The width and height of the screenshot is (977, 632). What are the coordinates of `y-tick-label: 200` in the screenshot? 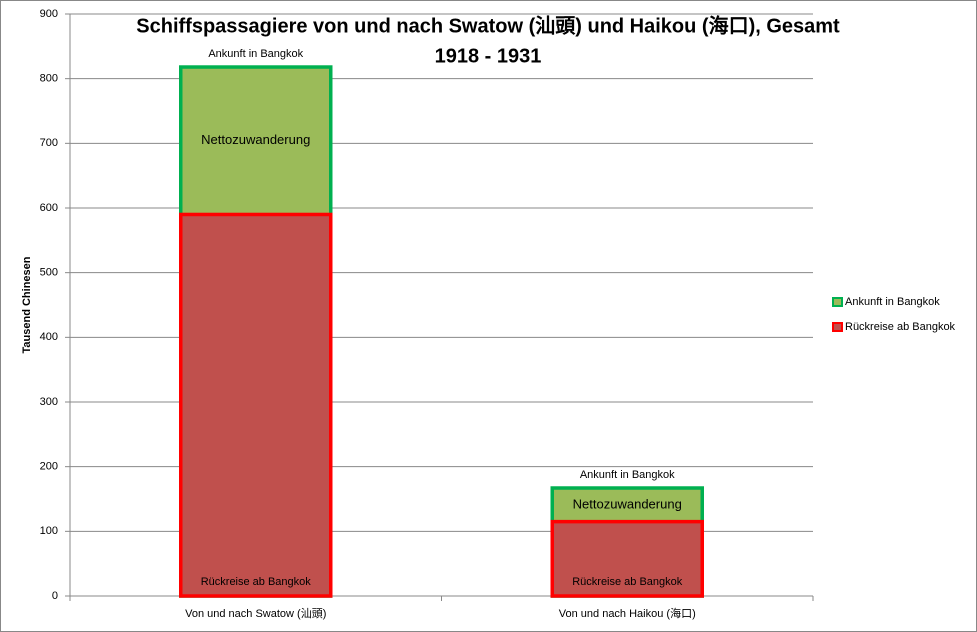 It's located at (49, 467).